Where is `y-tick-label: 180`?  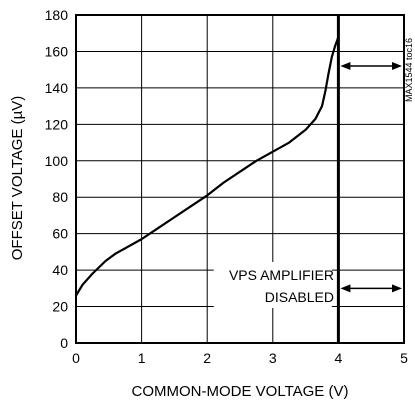 y-tick-label: 180 is located at coordinates (57, 15).